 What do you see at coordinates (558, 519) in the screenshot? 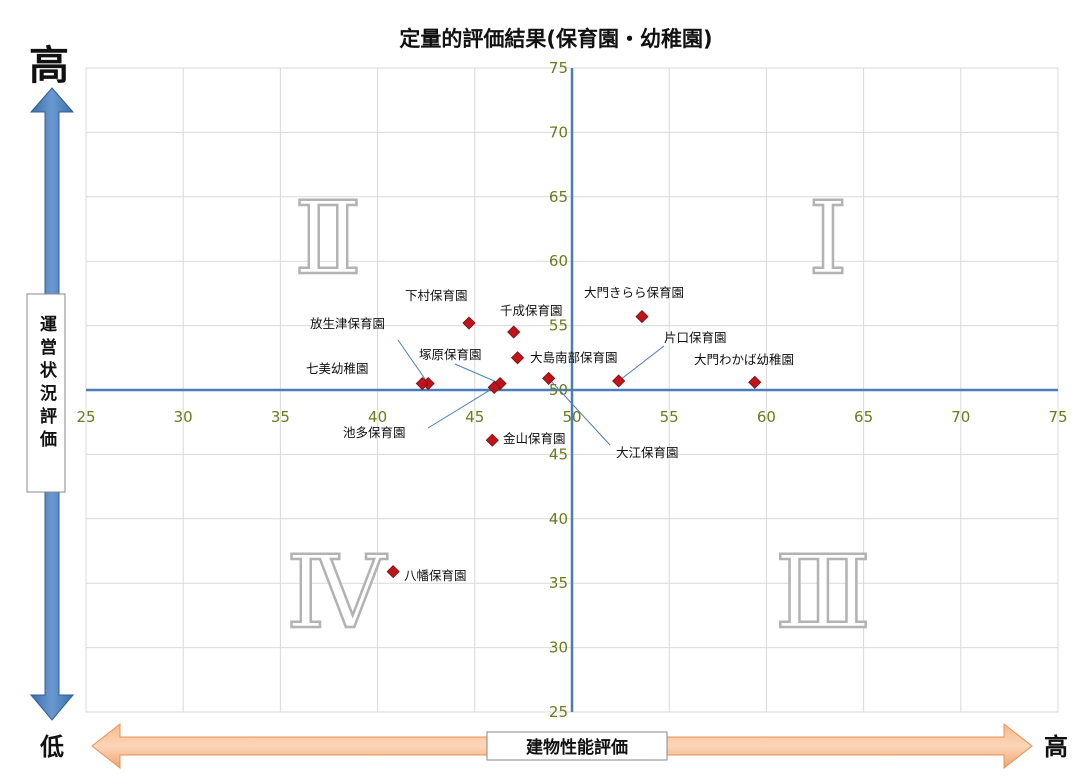
I see `y-tick-label: 40` at bounding box center [558, 519].